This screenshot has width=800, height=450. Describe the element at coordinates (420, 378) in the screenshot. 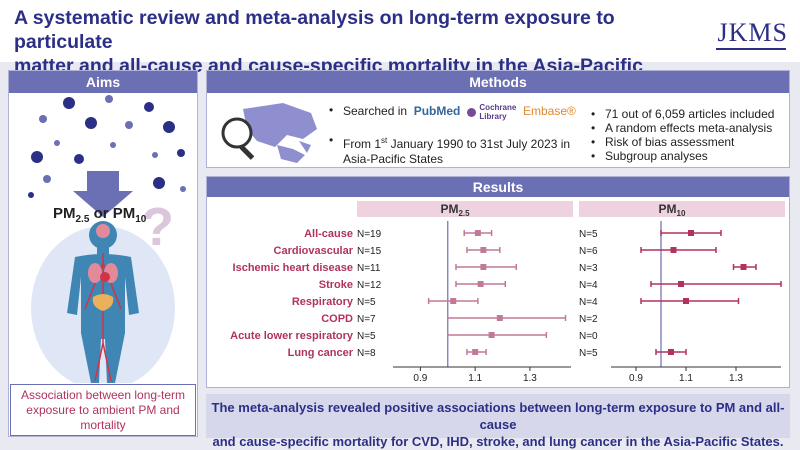

I see `x-tick-label-pm25: 0.9` at that location.